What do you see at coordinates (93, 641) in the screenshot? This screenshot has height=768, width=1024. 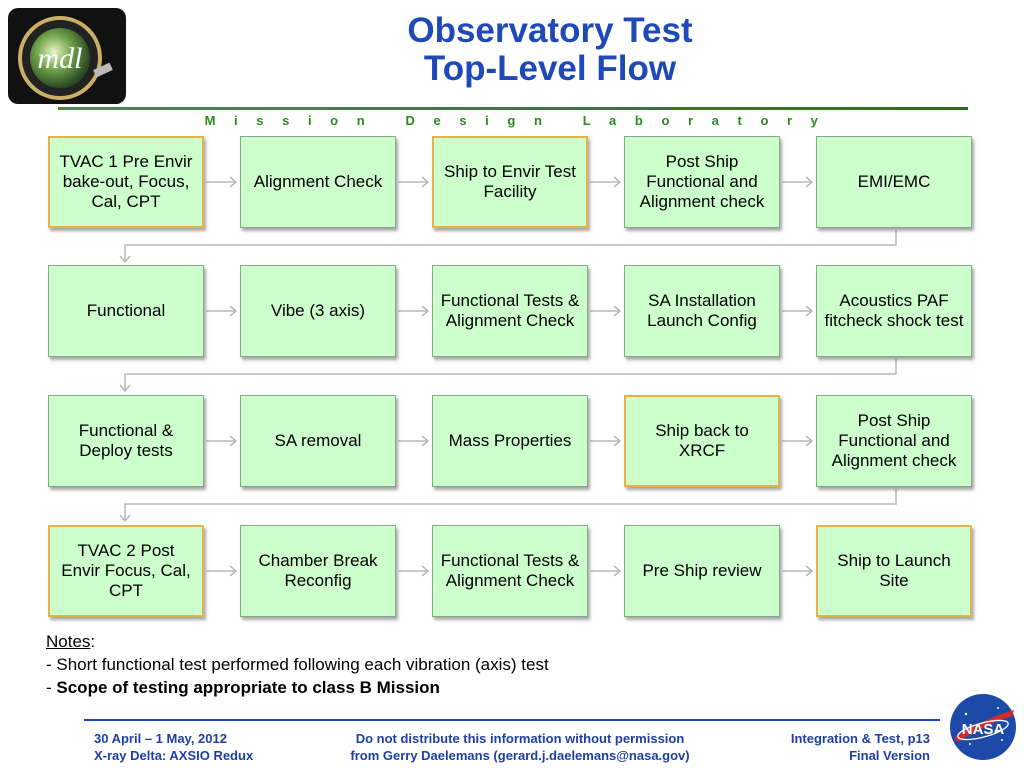 I see `notes-colon: :` at bounding box center [93, 641].